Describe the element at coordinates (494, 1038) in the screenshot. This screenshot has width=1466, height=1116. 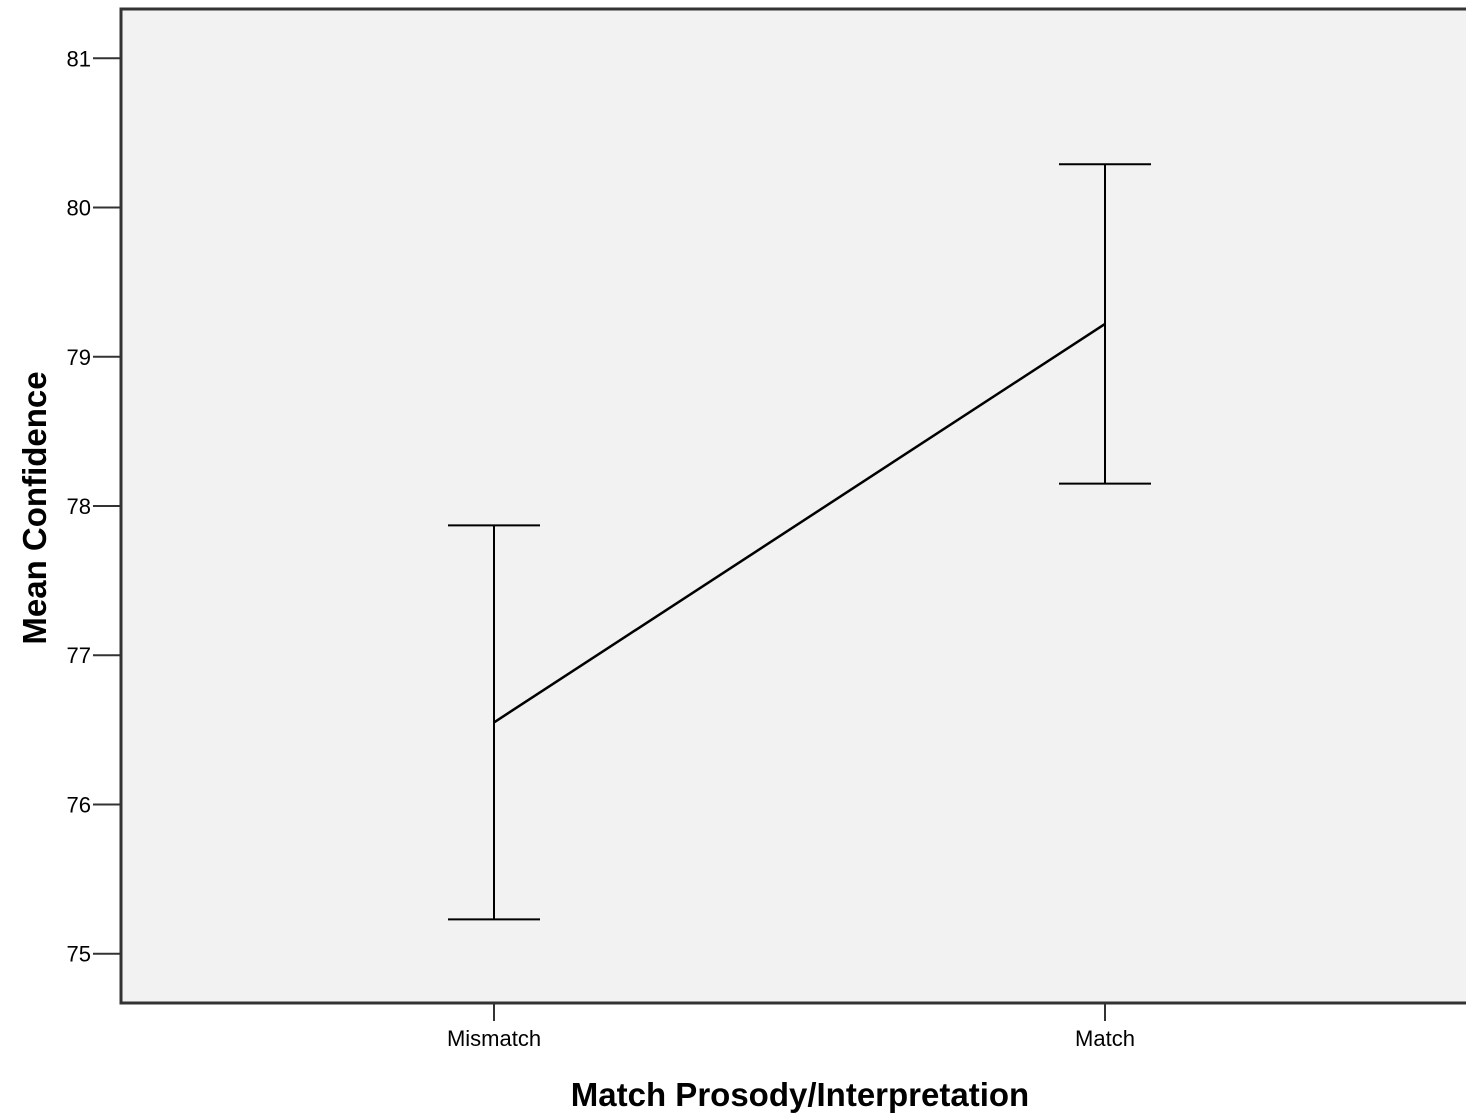
I see `x-tick-label: Mismatch` at that location.